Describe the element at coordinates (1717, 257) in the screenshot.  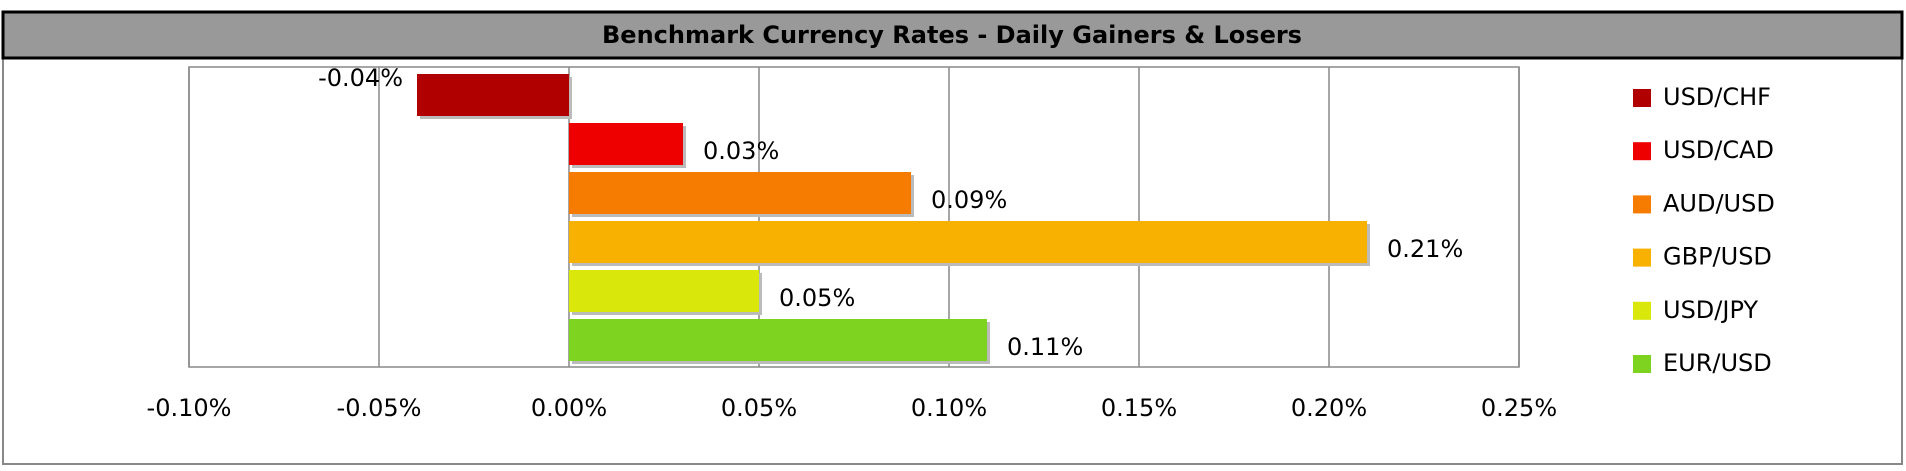
I see `legend-label: GBP/USD` at that location.